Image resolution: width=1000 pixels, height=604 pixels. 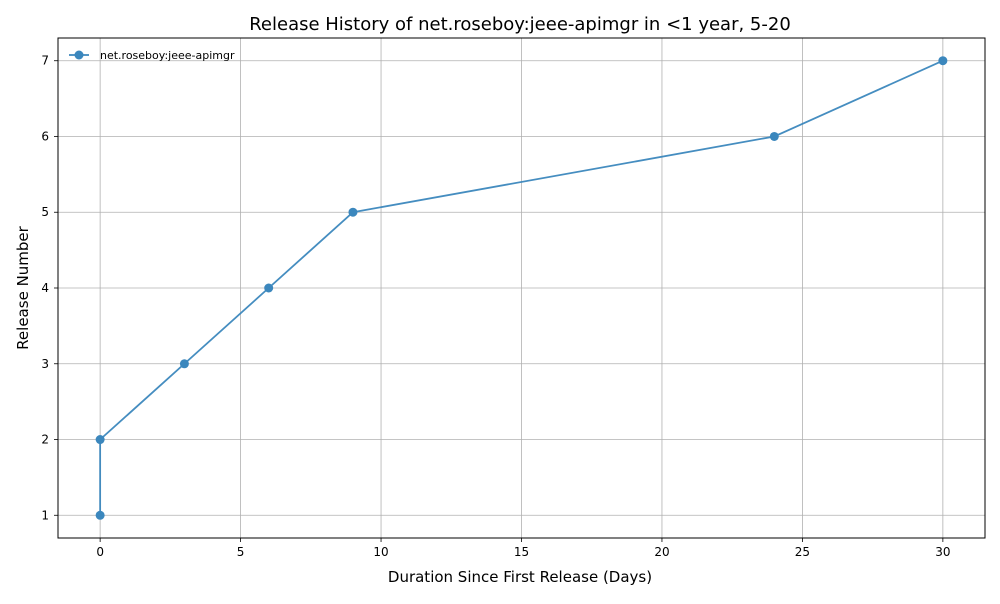 What do you see at coordinates (45, 288) in the screenshot?
I see `y-tick-label: 4` at bounding box center [45, 288].